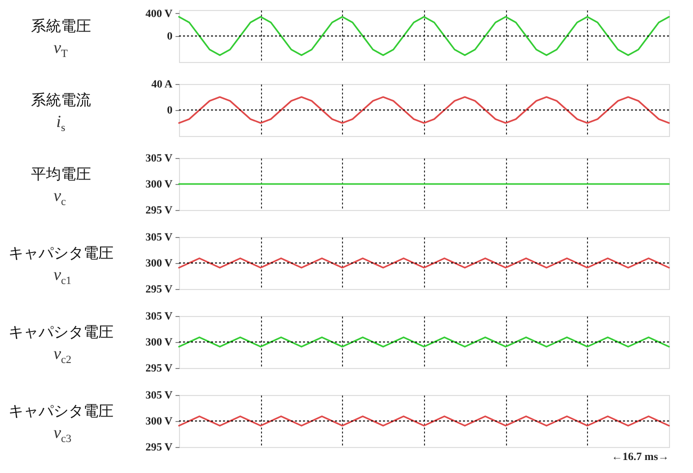  Describe the element at coordinates (640, 457) in the screenshot. I see `text: ←16.7 ms→` at that location.